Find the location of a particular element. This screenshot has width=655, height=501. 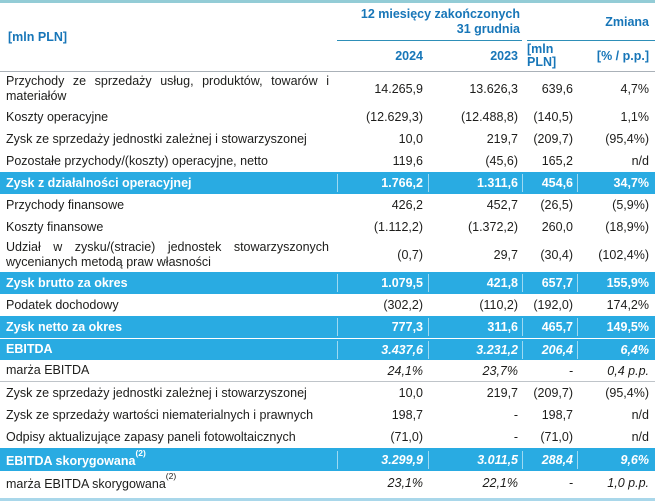

column-header-2024: 2024 is located at coordinates (409, 56).